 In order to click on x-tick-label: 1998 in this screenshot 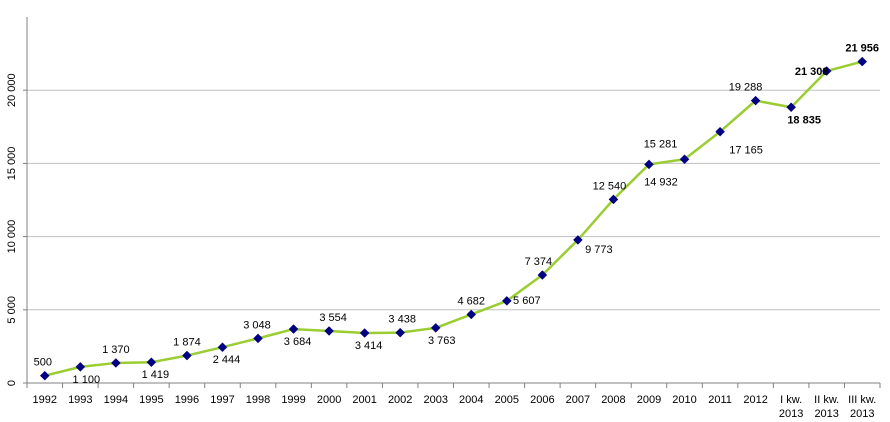, I will do `click(258, 400)`.